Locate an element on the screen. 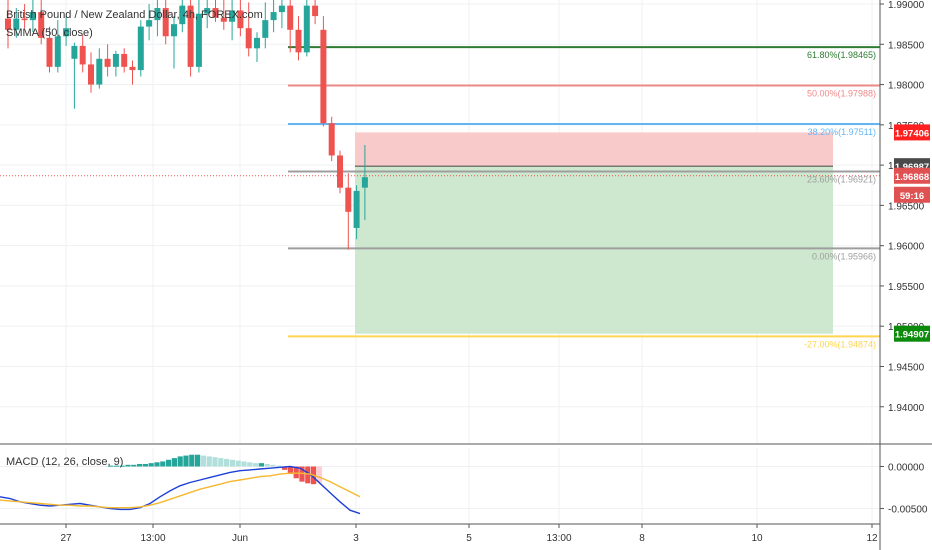  fib-label: 50.00%(1.97988) is located at coordinates (841, 94).